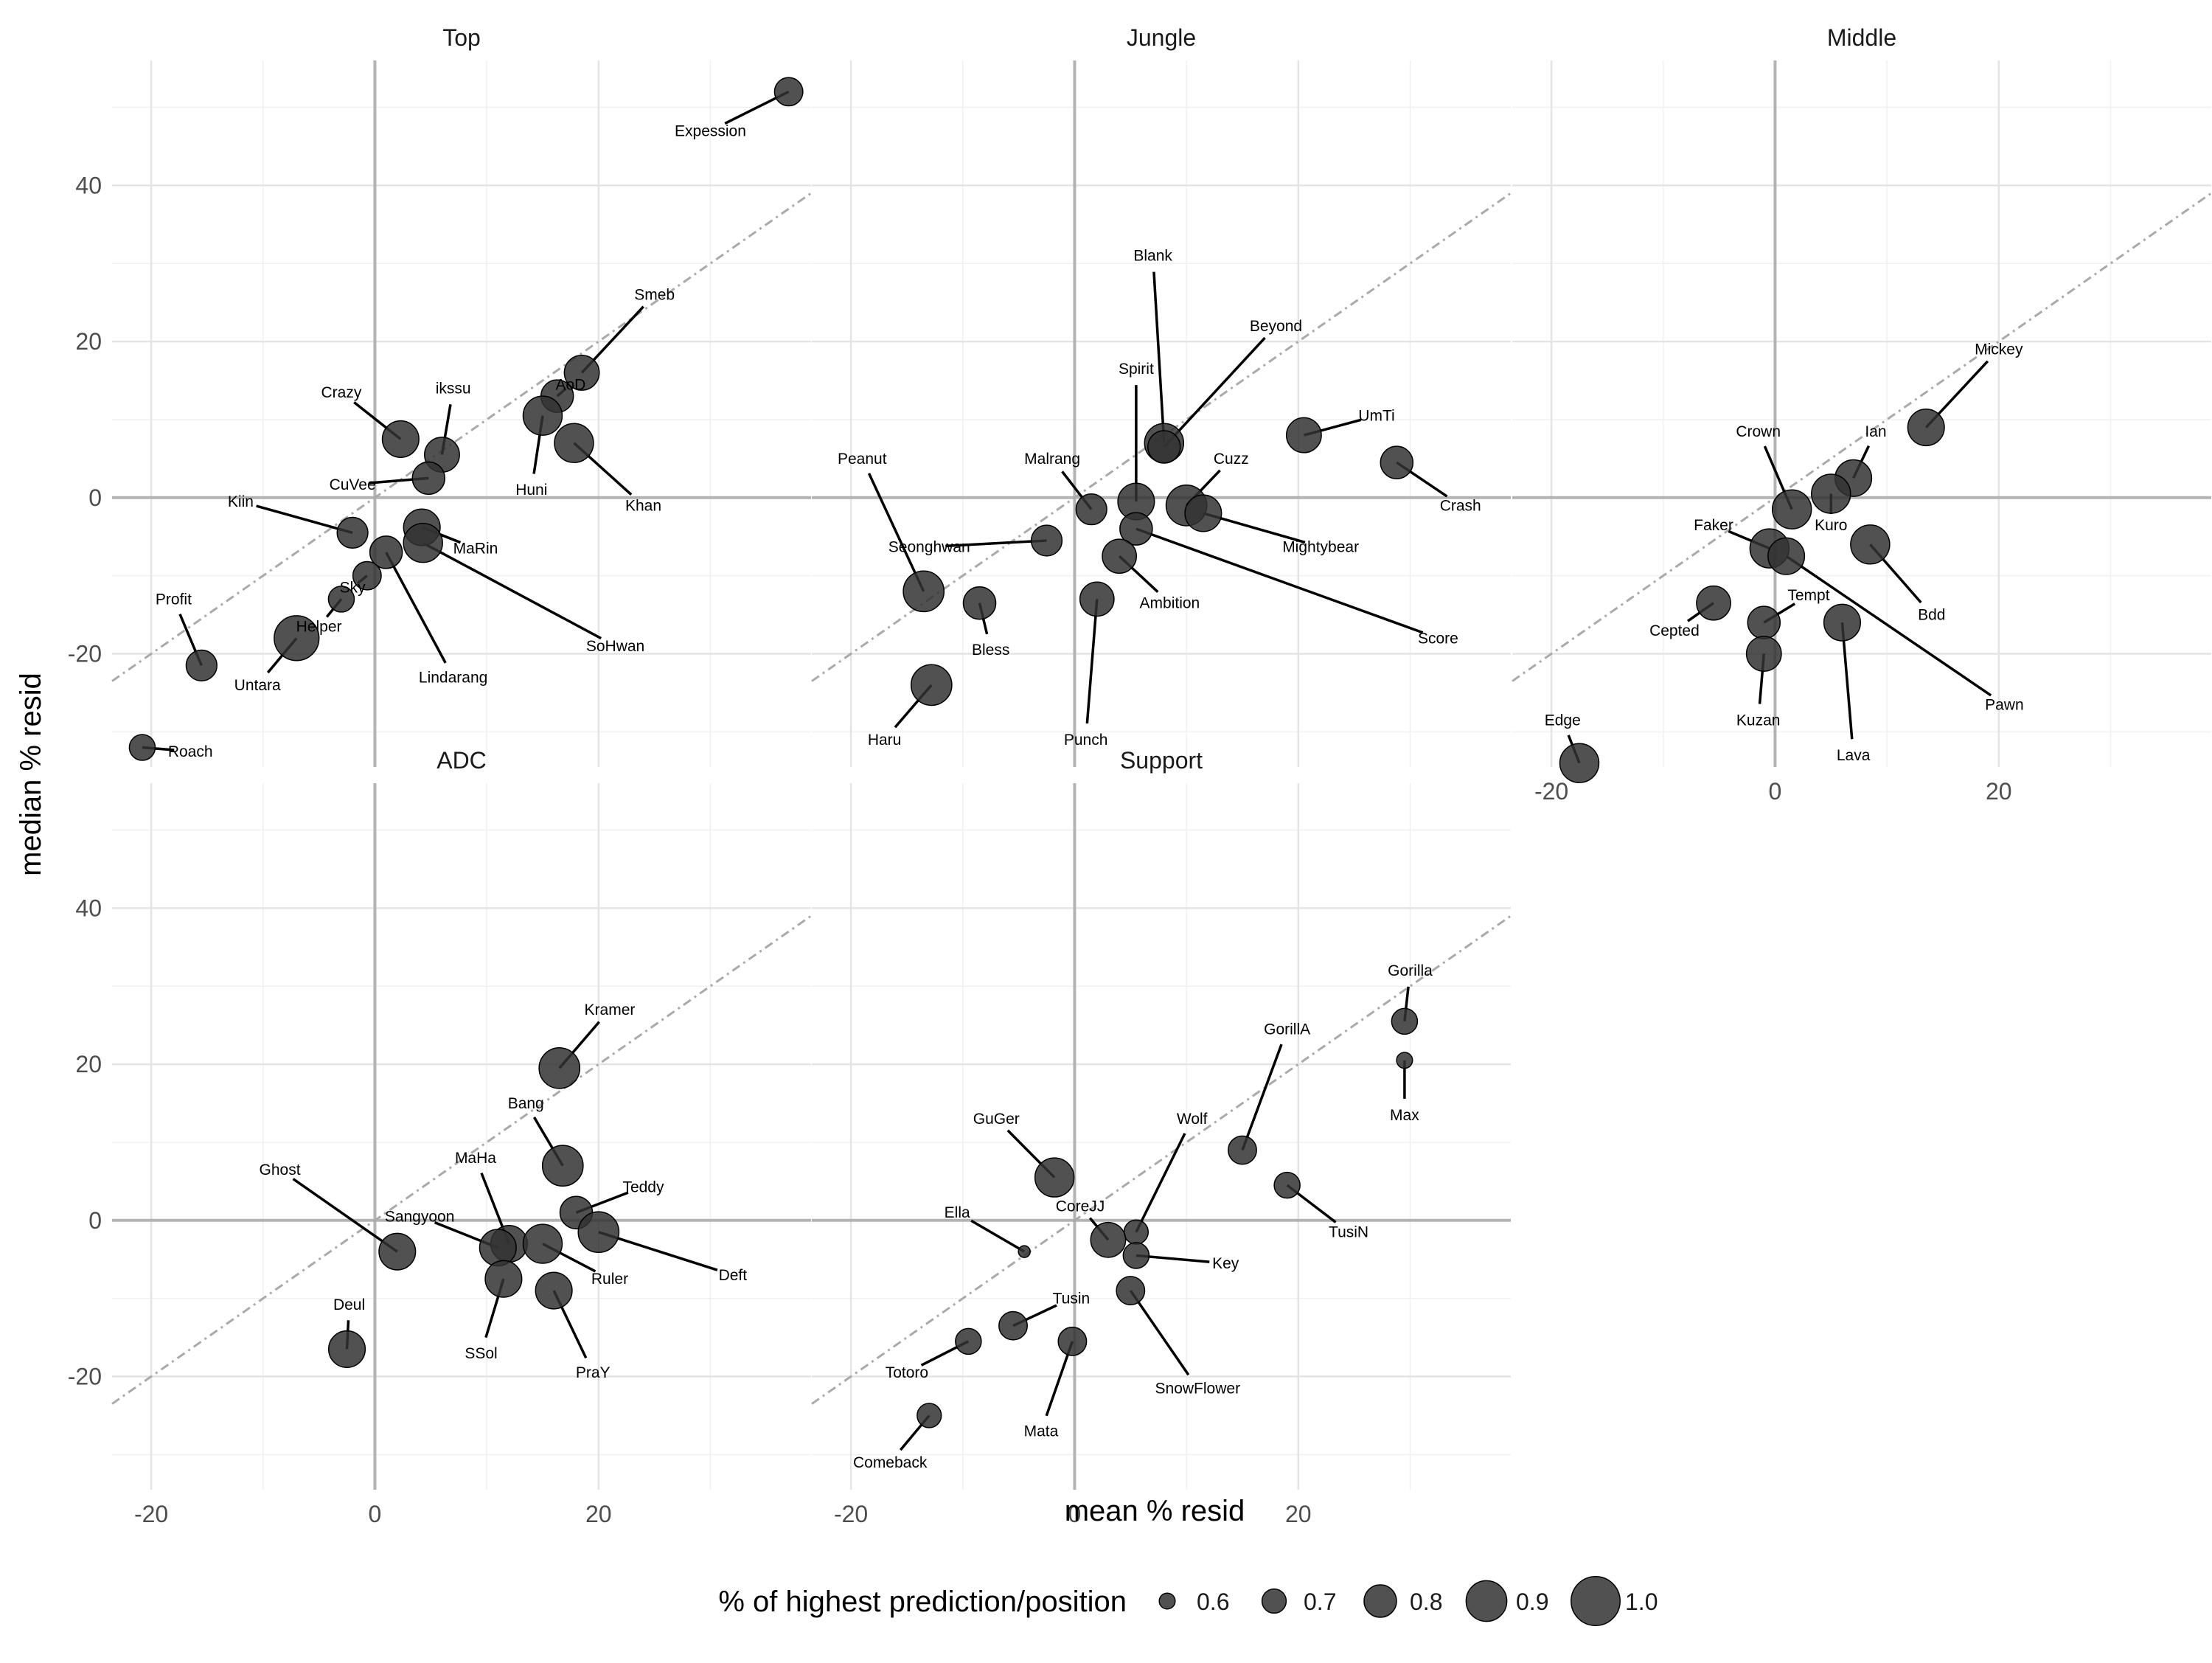  I want to click on data-point-helper, so click(341, 599).